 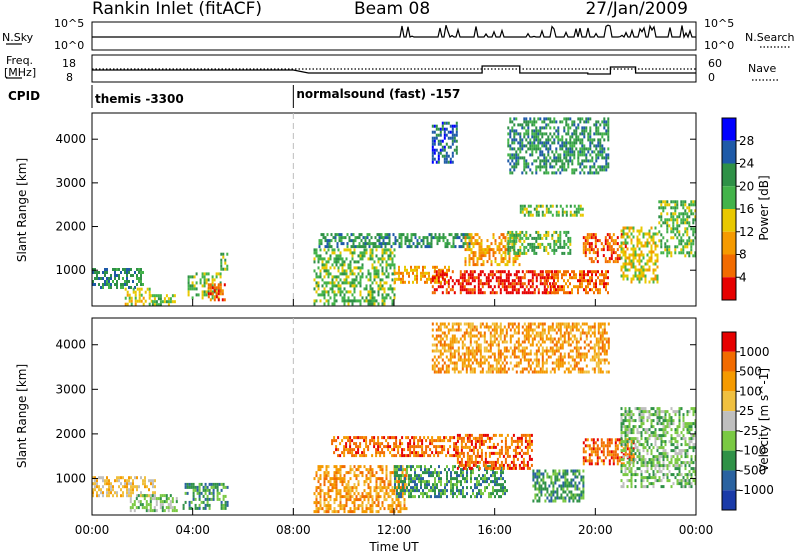 What do you see at coordinates (770, 37) in the screenshot?
I see `nsearch-label: N.Search` at bounding box center [770, 37].